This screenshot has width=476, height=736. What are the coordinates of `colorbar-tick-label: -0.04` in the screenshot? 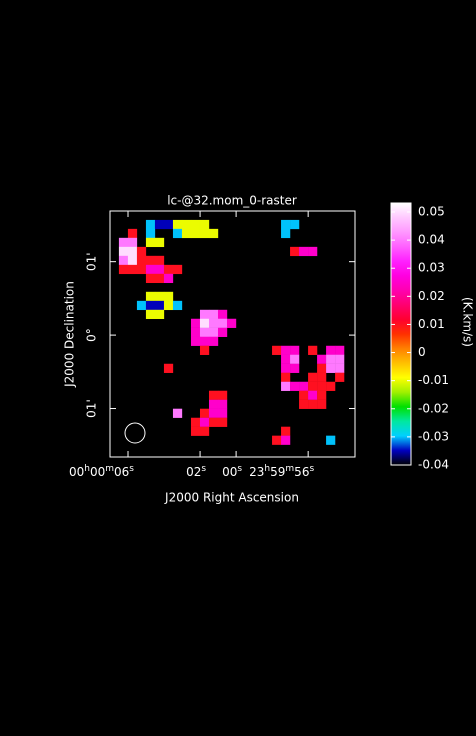 It's located at (433, 465).